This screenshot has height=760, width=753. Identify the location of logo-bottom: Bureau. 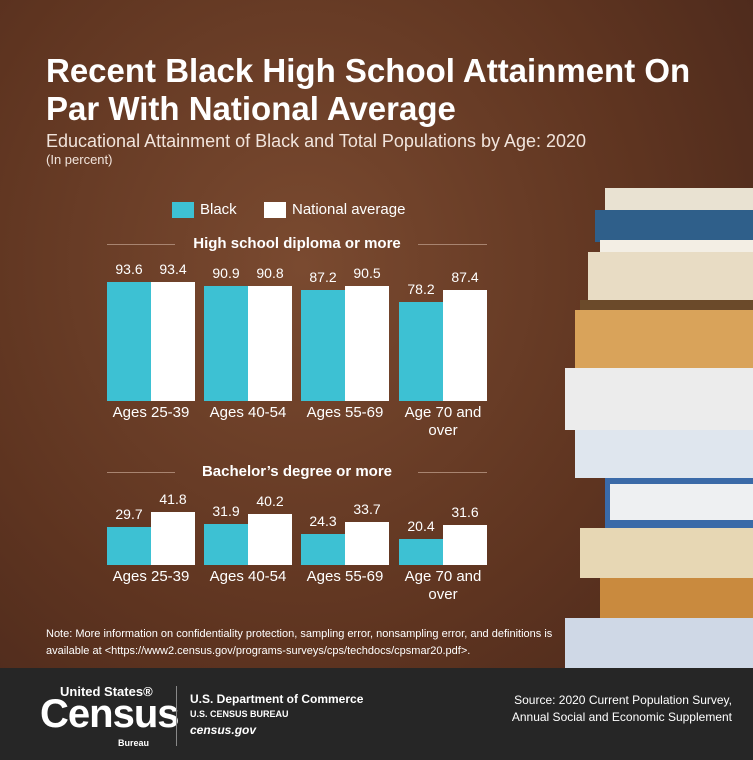
(134, 743).